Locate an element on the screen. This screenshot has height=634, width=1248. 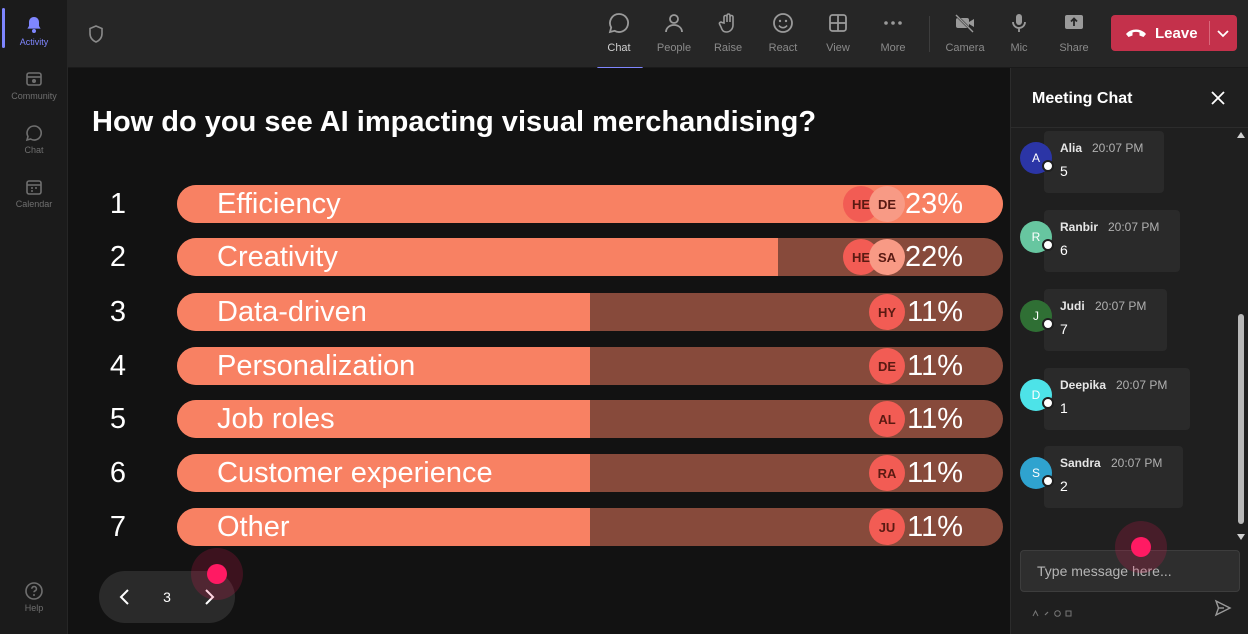
rail-active-indicator is located at coordinates (3, 28).